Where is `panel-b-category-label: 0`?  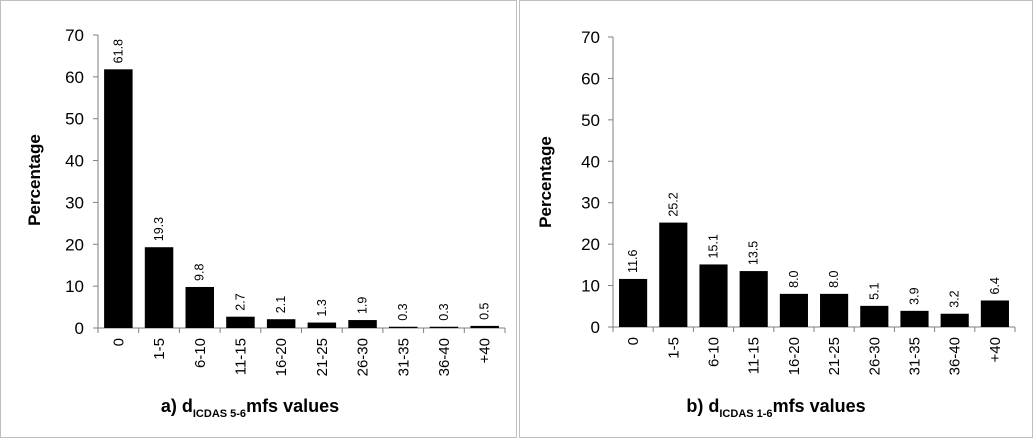 panel-b-category-label: 0 is located at coordinates (633, 341).